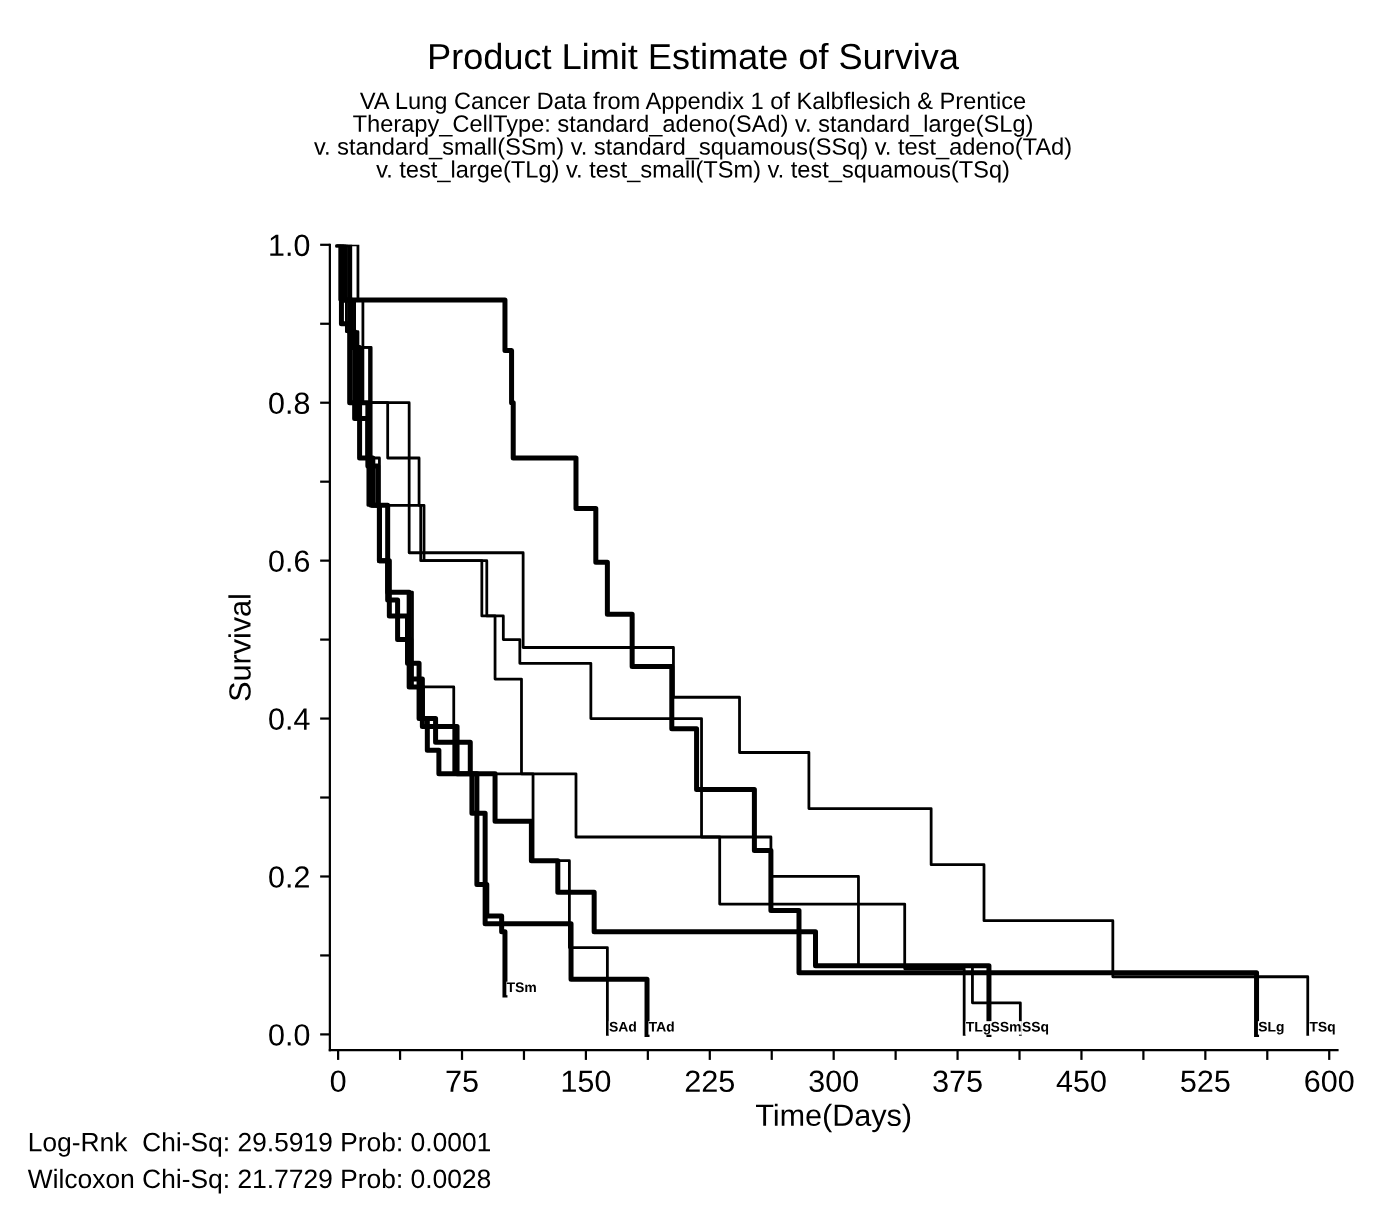 The width and height of the screenshot is (1386, 1224). Describe the element at coordinates (586, 1081) in the screenshot. I see `x-tick-label: 150` at that location.